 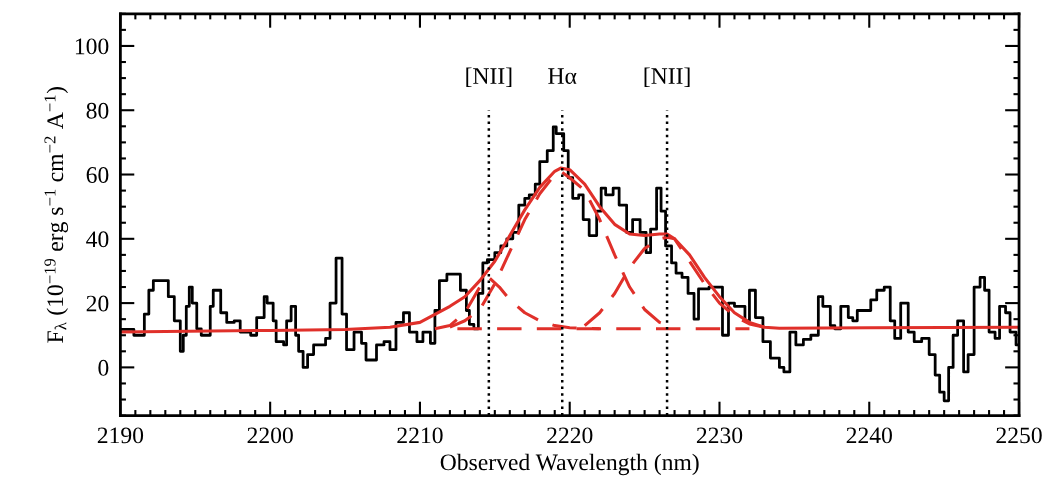 I want to click on y-tick-label: 0, so click(x=103, y=367).